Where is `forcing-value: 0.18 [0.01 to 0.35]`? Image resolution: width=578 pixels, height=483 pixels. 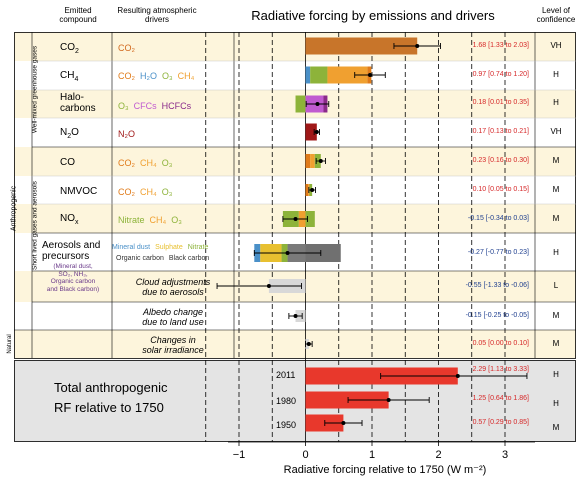
forcing-value: 0.18 [0.01 to 0.35] is located at coordinates (500, 102).